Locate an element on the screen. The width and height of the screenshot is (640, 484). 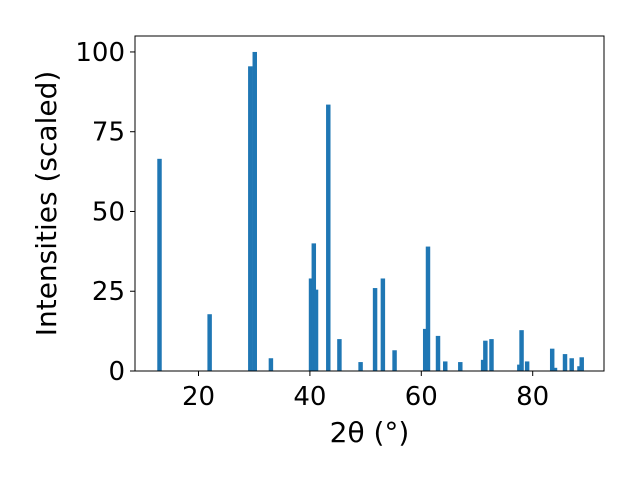
y-tick-label: 50 is located at coordinates (108, 212).